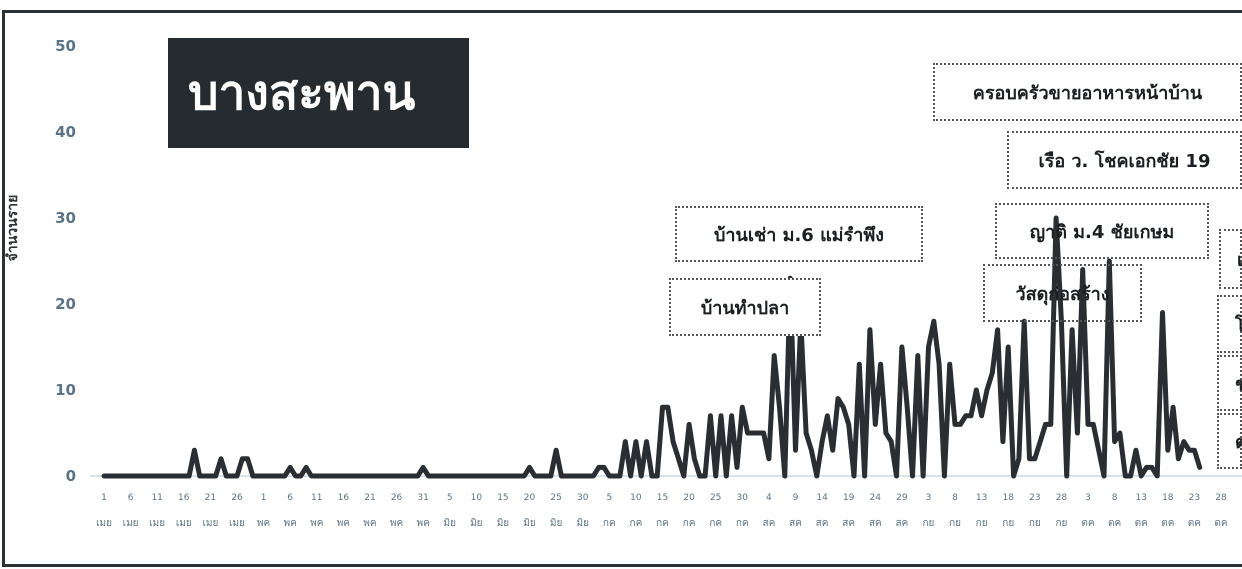 The image size is (1242, 569). Describe the element at coordinates (1087, 92) in the screenshot. I see `annotation-family: ครอบครัวขายอาหารหน้าบ้าน` at that location.